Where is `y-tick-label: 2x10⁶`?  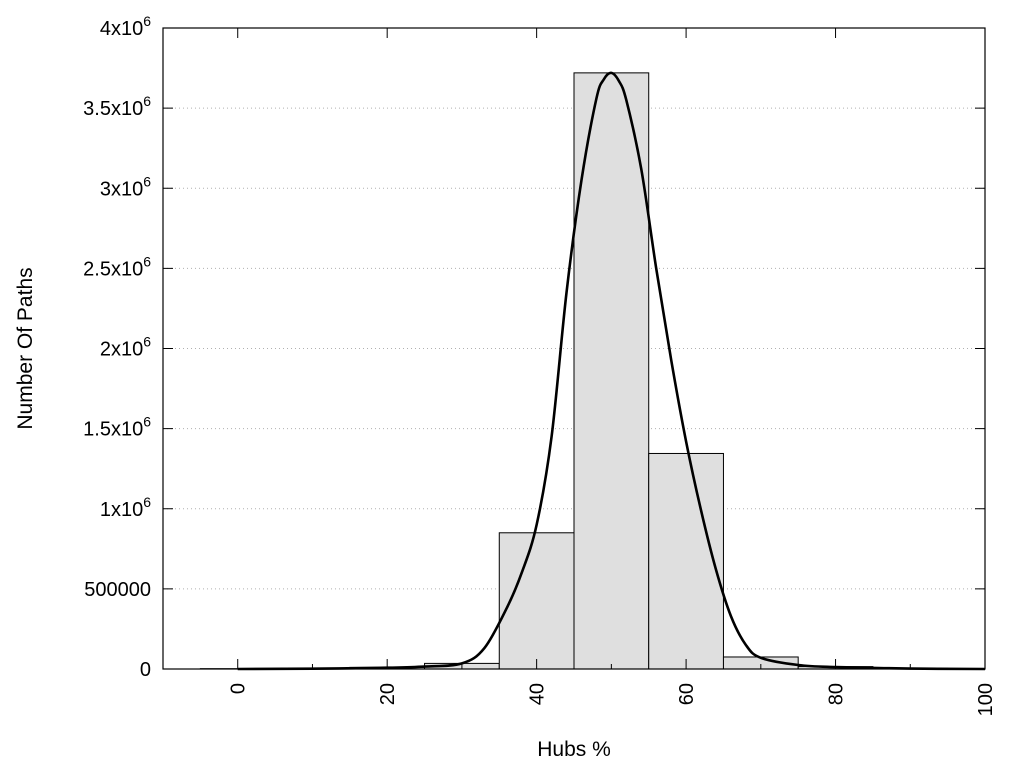
y-tick-label: 2x10⁶ is located at coordinates (125, 347).